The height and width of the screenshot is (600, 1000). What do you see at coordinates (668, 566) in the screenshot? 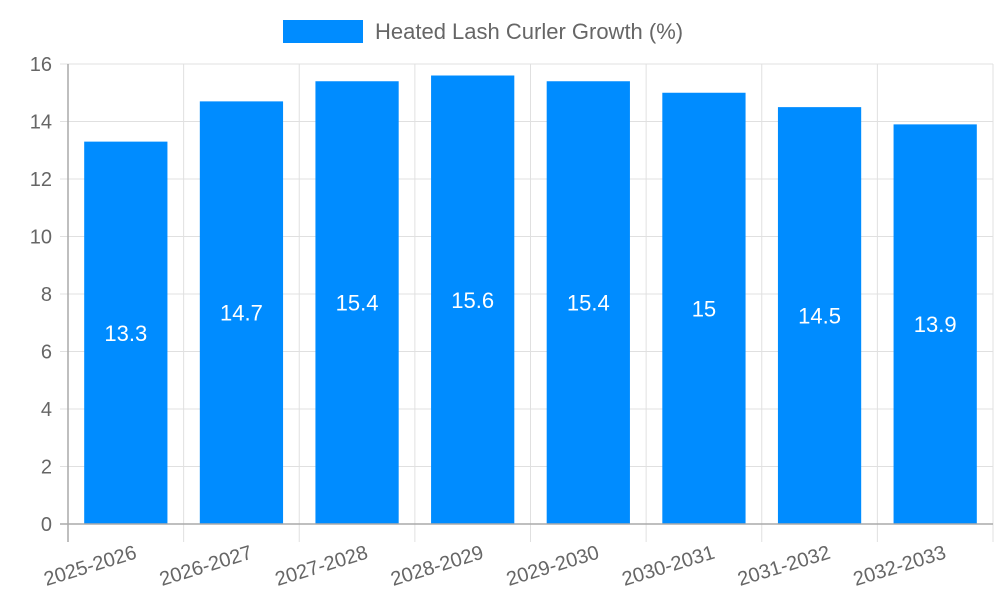
I see `x-tick-label: 2030-2031` at bounding box center [668, 566].